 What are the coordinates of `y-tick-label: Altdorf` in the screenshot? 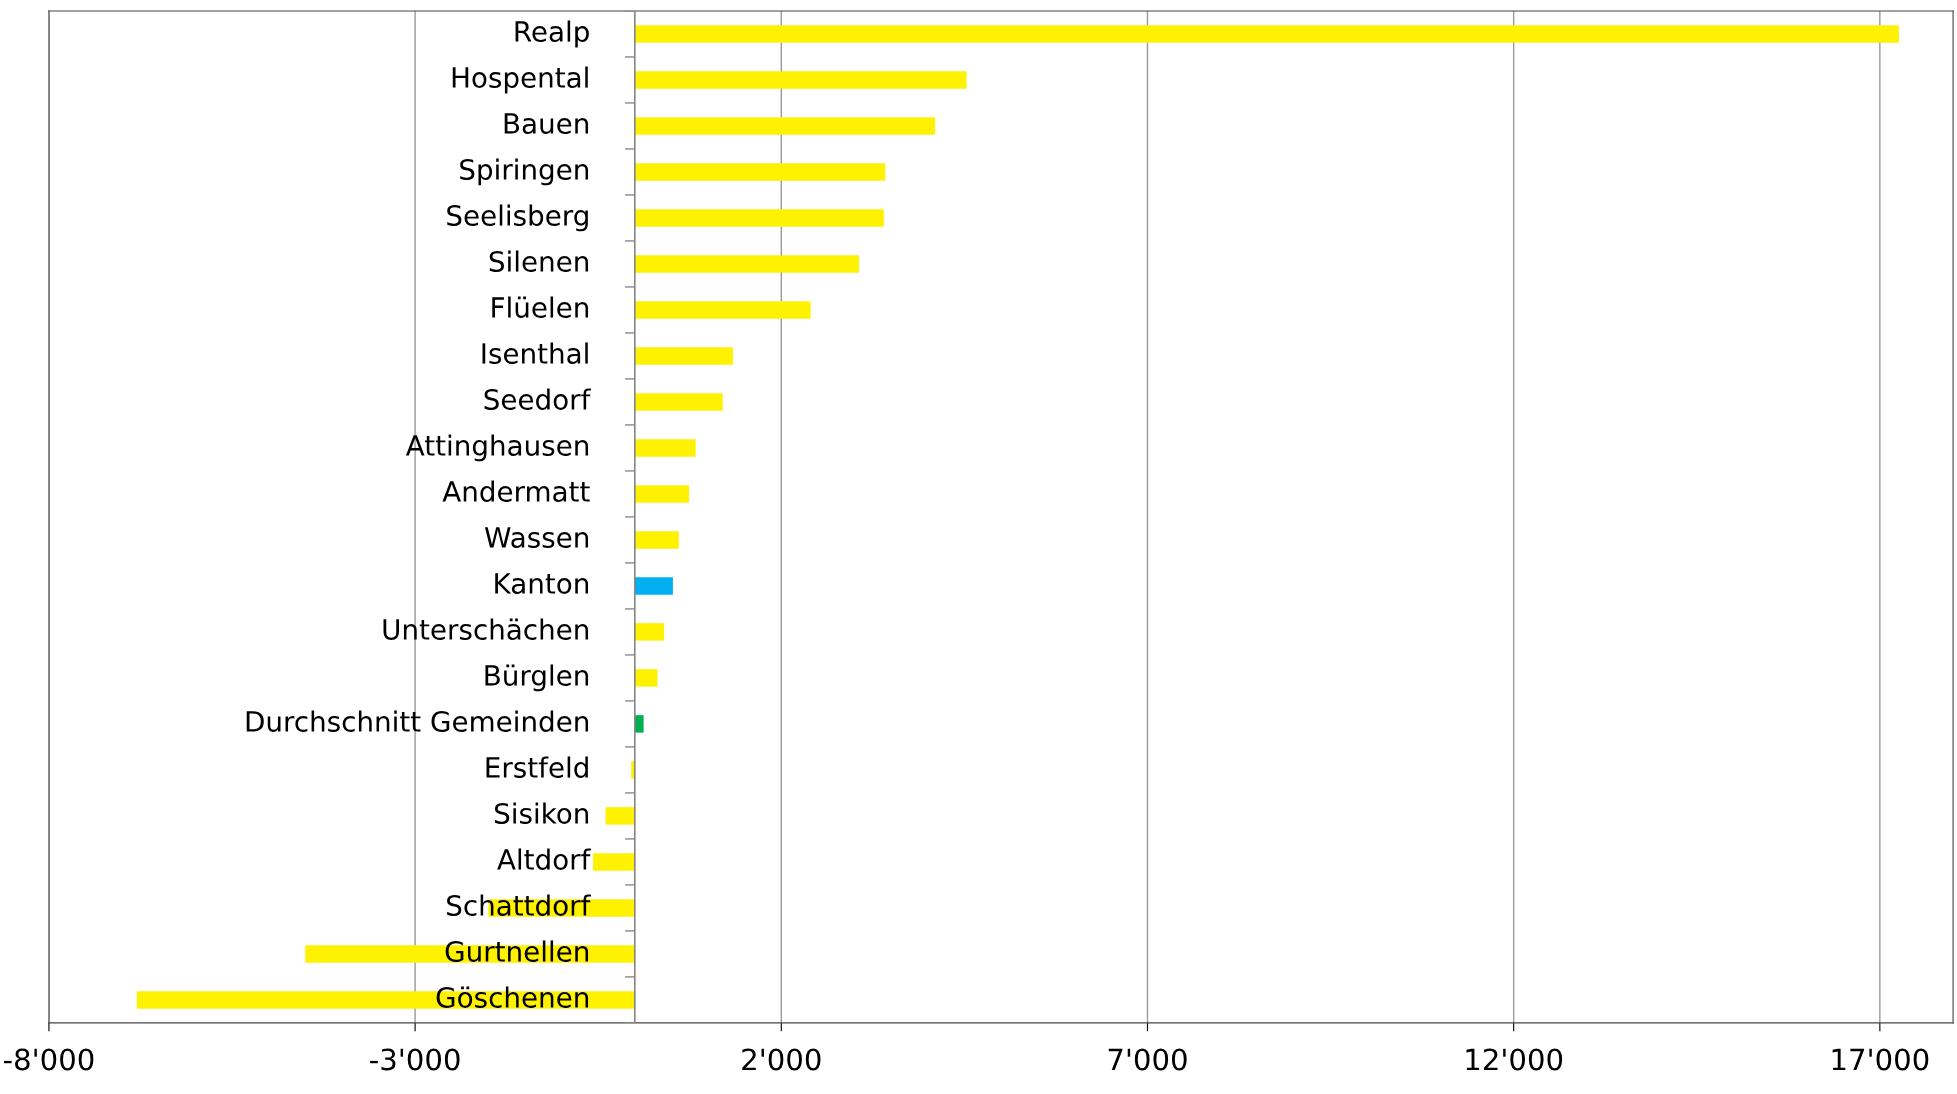 It's located at (544, 859).